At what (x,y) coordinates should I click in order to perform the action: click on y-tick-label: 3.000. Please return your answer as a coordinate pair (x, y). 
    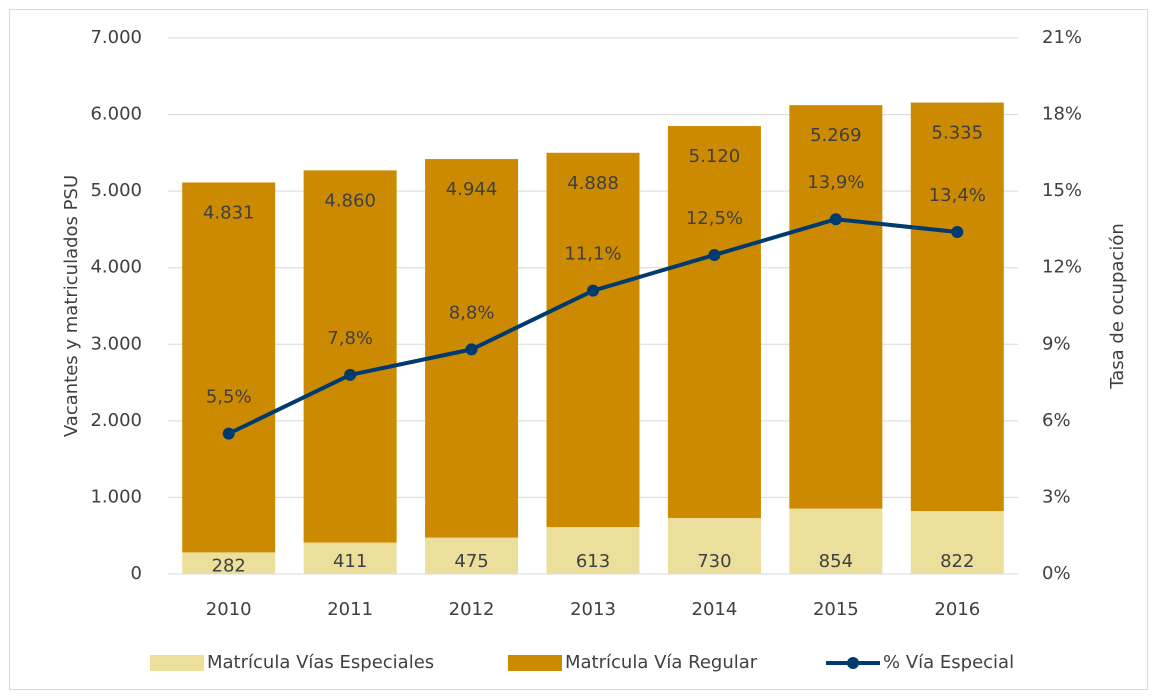
    Looking at the image, I should click on (116, 343).